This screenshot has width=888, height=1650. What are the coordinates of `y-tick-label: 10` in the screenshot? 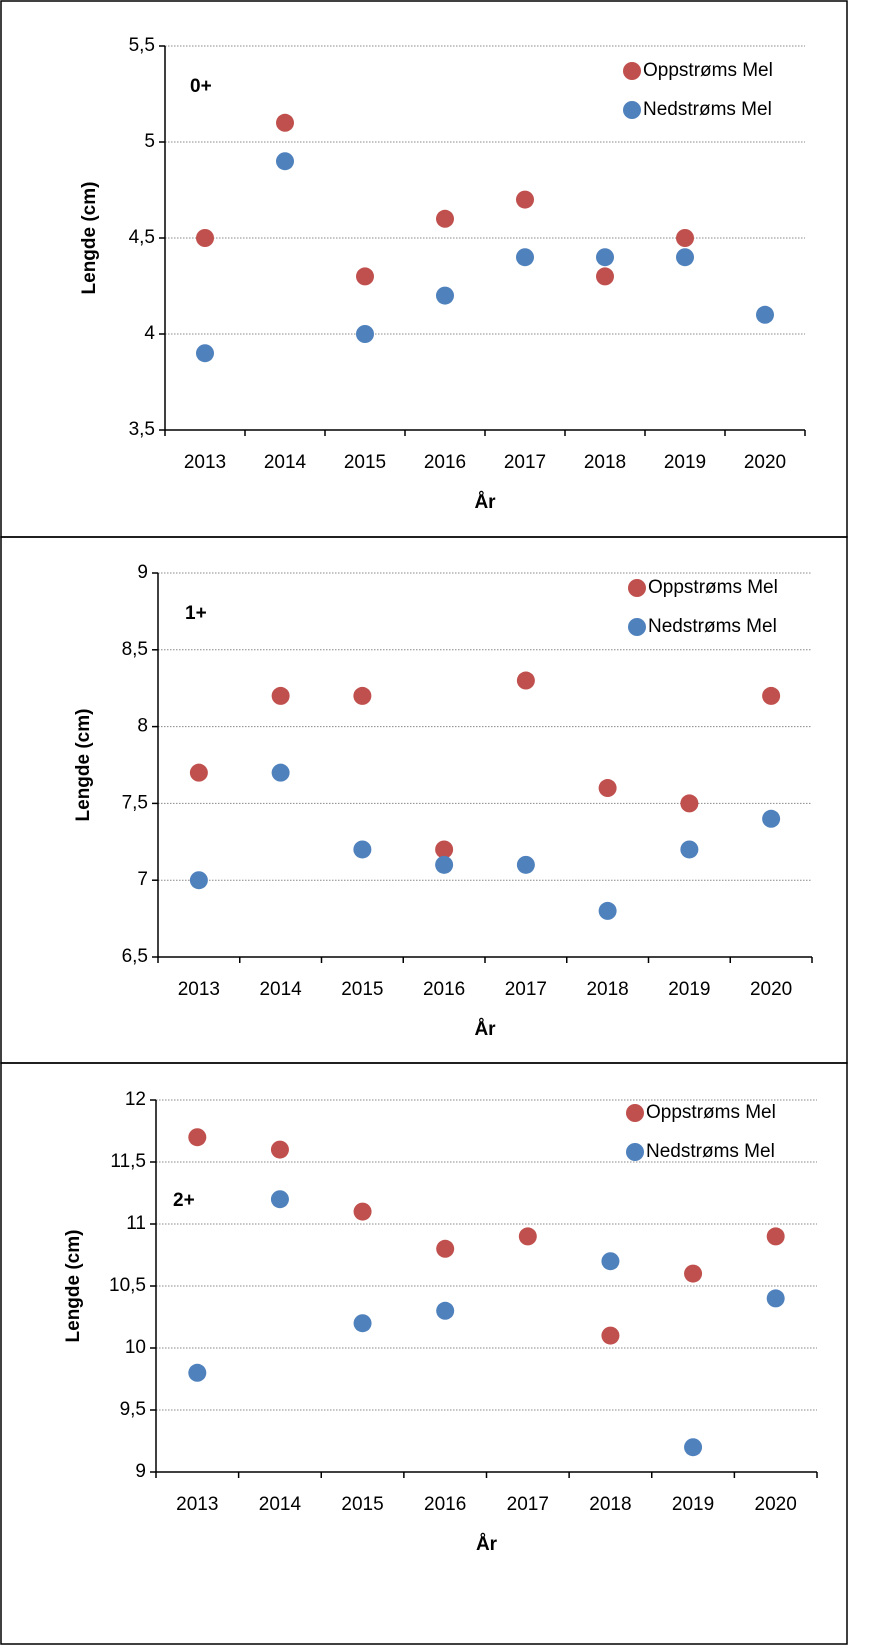 It's located at (135, 1347).